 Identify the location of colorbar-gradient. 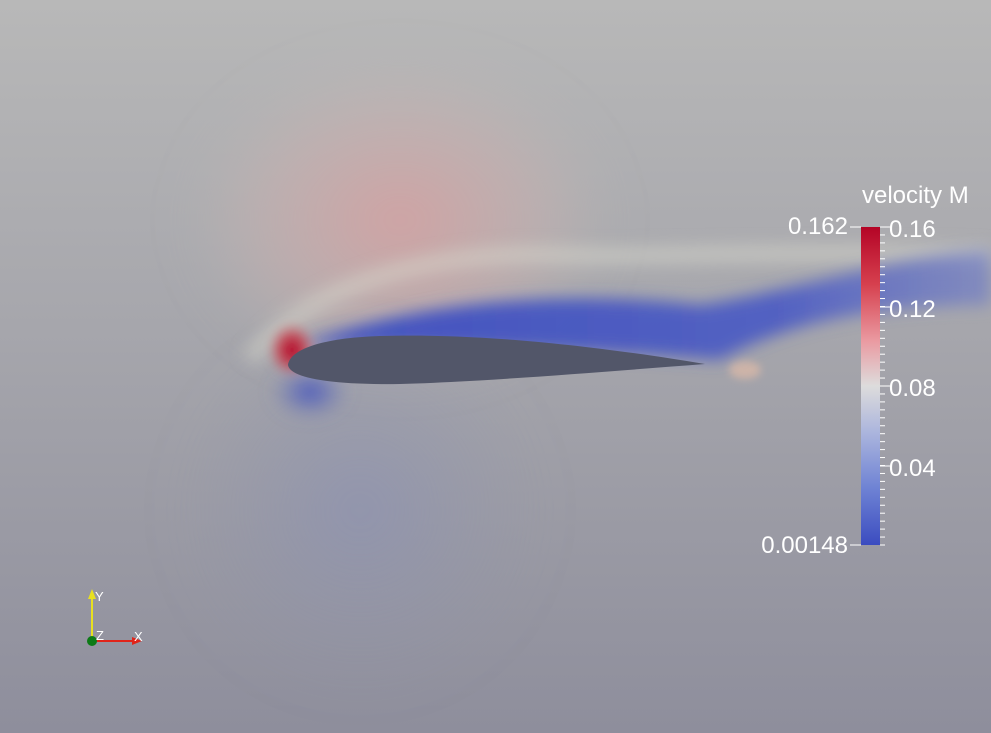
(870, 386).